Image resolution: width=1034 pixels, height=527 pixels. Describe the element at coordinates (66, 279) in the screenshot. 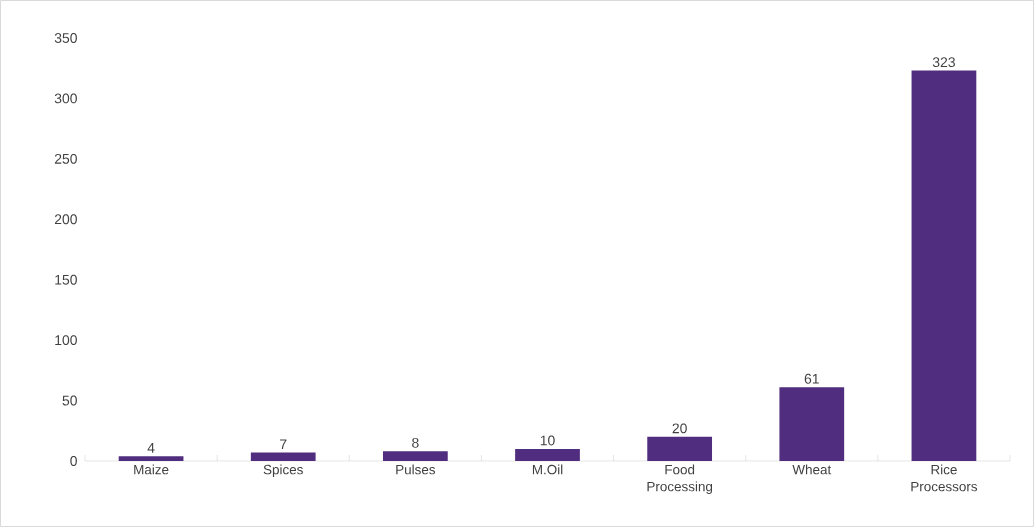

I see `y-tick-label: 150` at that location.